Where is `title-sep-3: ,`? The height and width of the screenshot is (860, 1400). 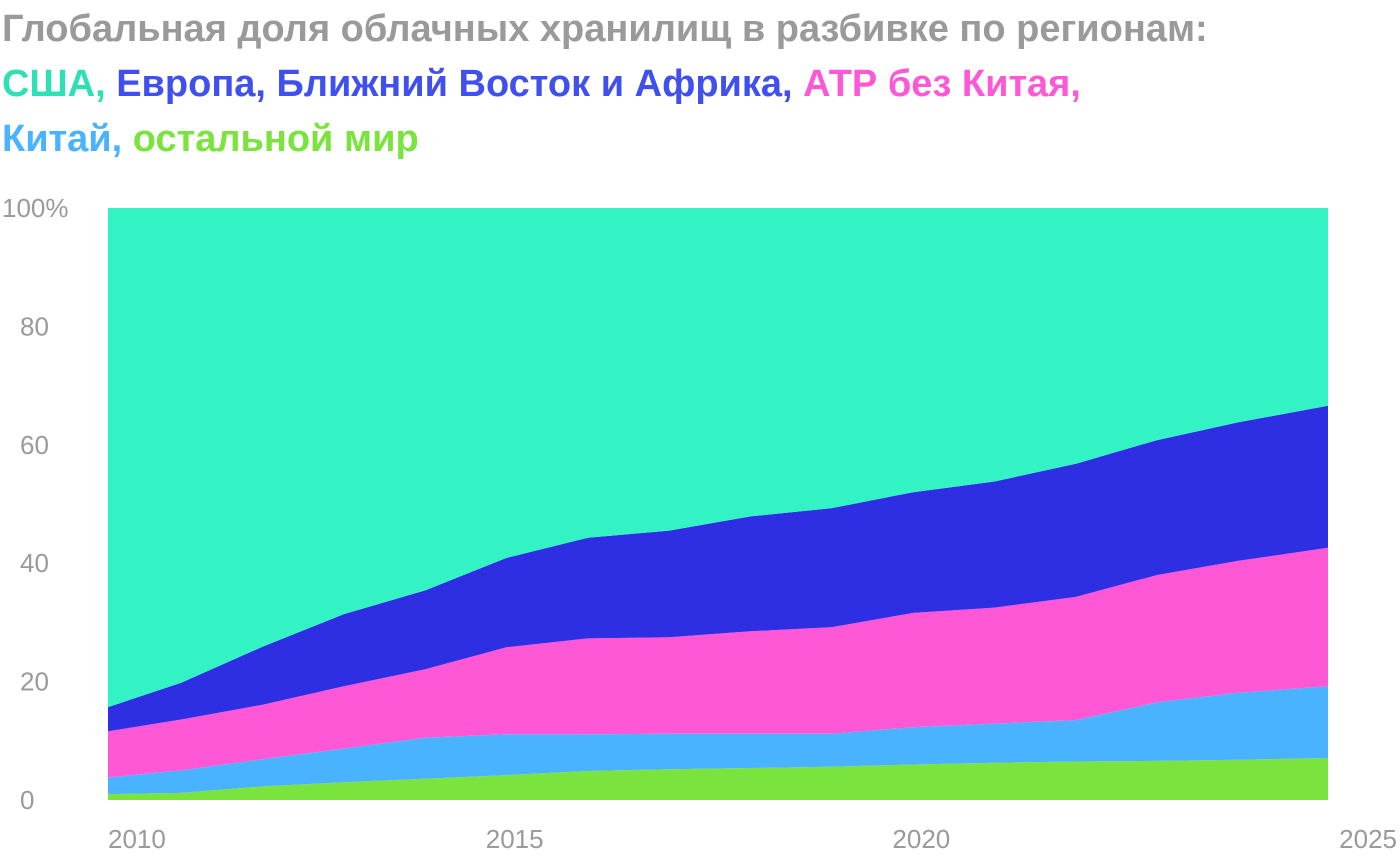 title-sep-3: , is located at coordinates (1075, 84).